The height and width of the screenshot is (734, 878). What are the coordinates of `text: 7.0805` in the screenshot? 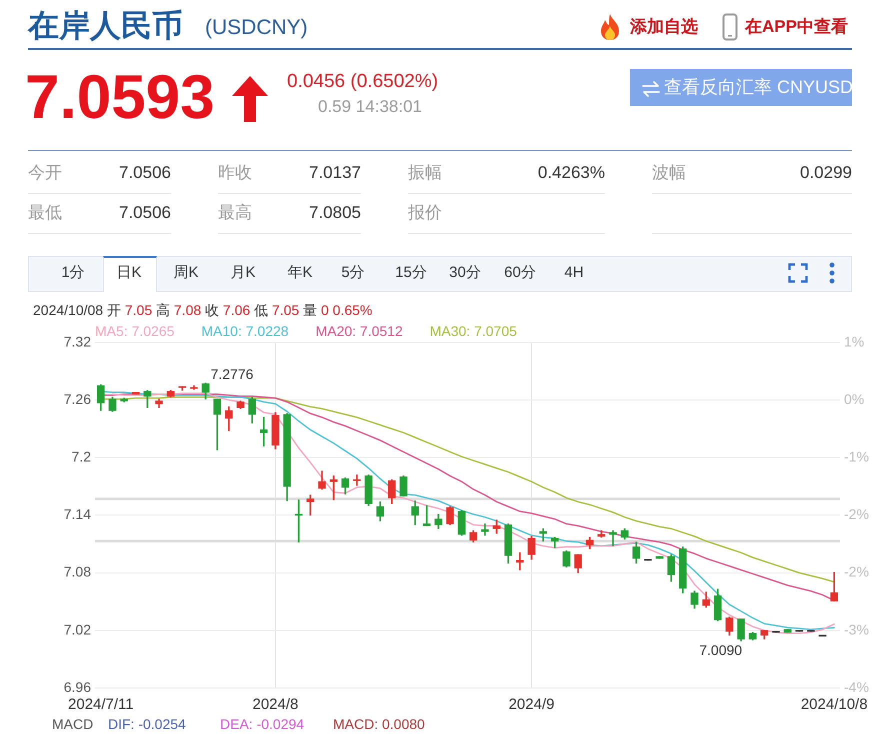 It's located at (335, 213).